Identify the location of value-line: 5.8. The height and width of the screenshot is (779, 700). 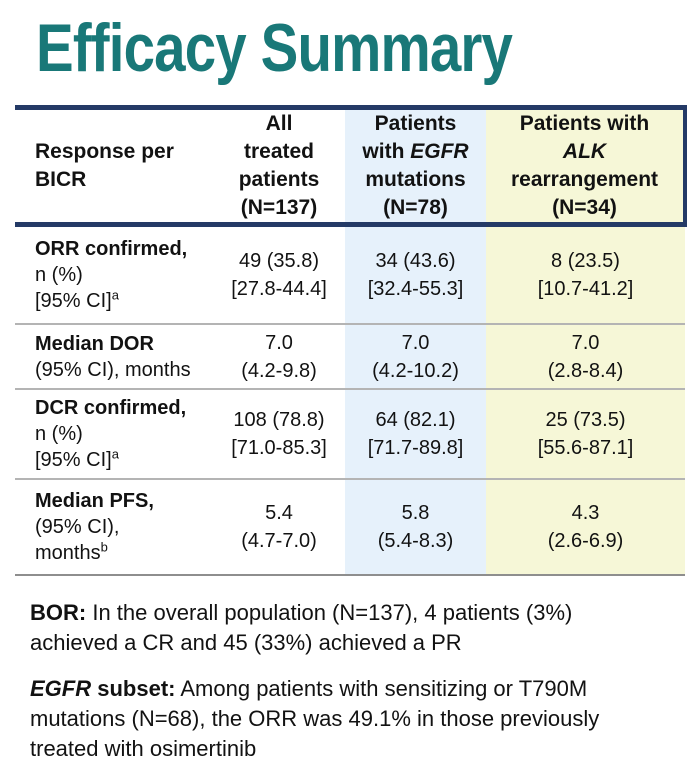
(415, 513).